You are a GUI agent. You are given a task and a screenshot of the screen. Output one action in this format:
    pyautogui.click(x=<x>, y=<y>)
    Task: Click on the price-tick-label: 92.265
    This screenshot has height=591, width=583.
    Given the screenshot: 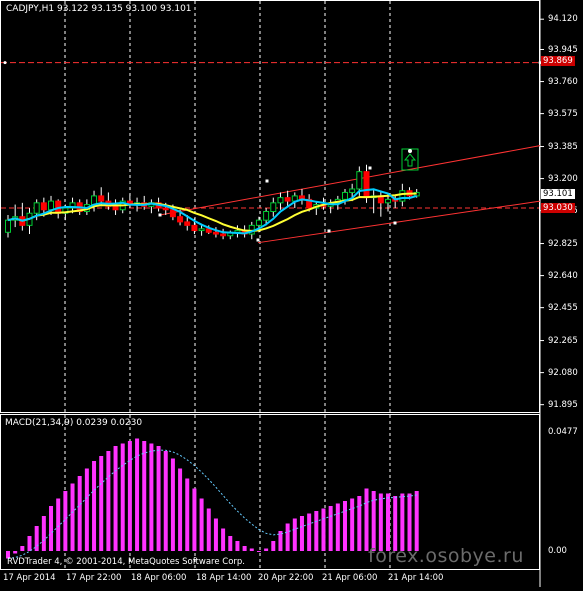 What is the action you would take?
    pyautogui.click(x=563, y=340)
    